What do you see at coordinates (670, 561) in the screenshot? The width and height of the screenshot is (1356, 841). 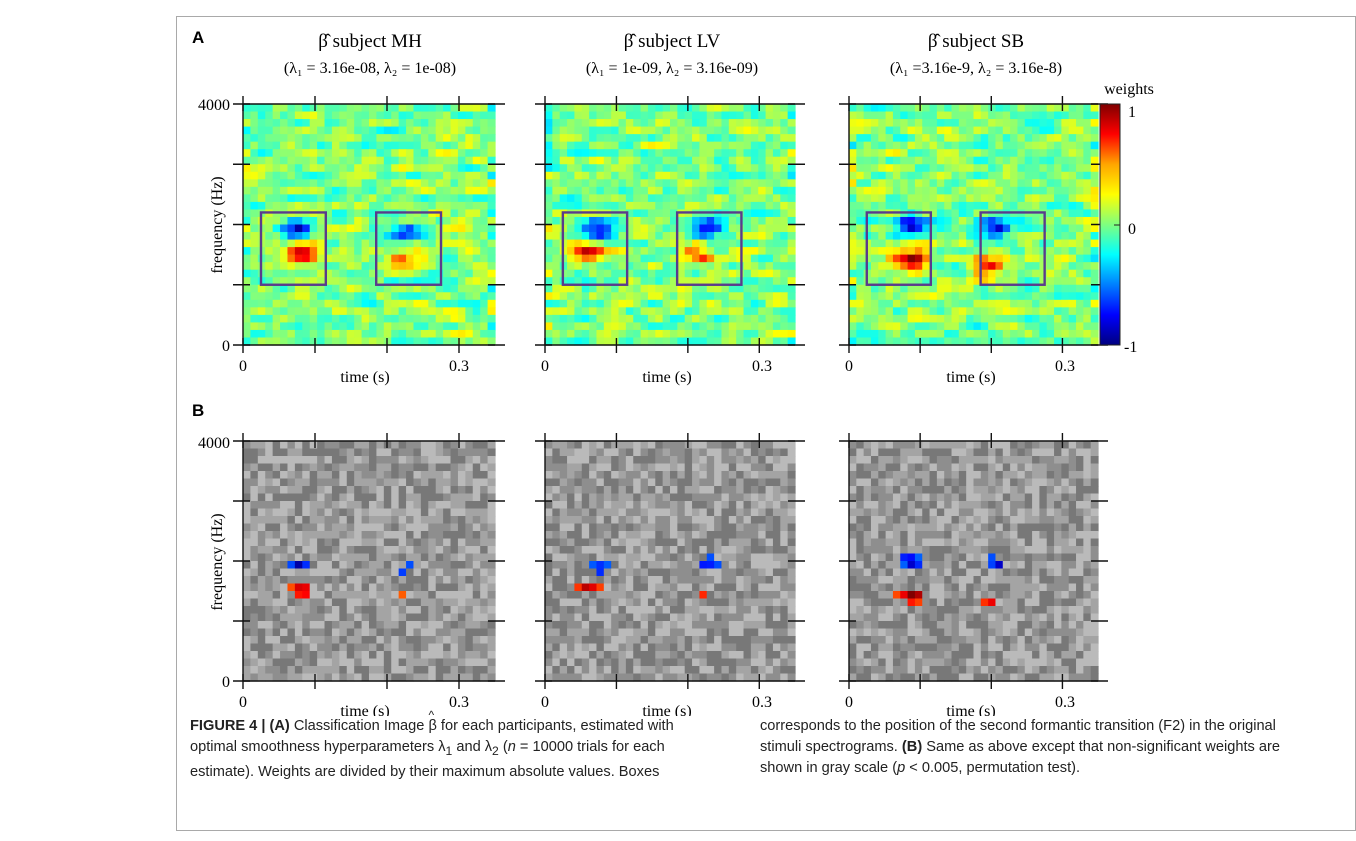 I see `heatmap-b-lv` at bounding box center [670, 561].